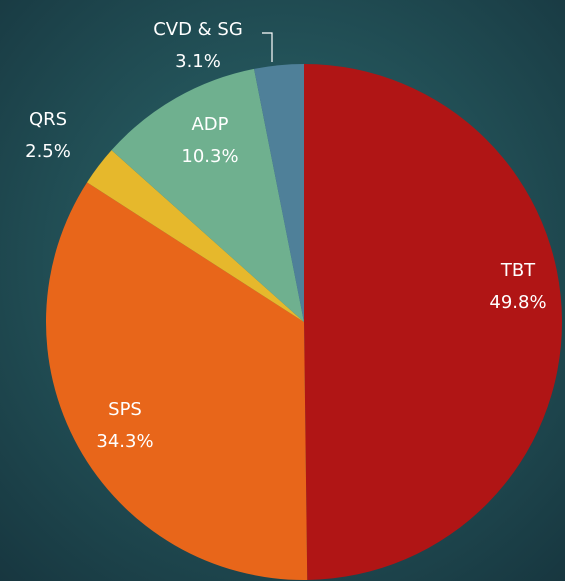 Image resolution: width=565 pixels, height=581 pixels. What do you see at coordinates (48, 119) in the screenshot?
I see `slice-label: QRS` at bounding box center [48, 119].